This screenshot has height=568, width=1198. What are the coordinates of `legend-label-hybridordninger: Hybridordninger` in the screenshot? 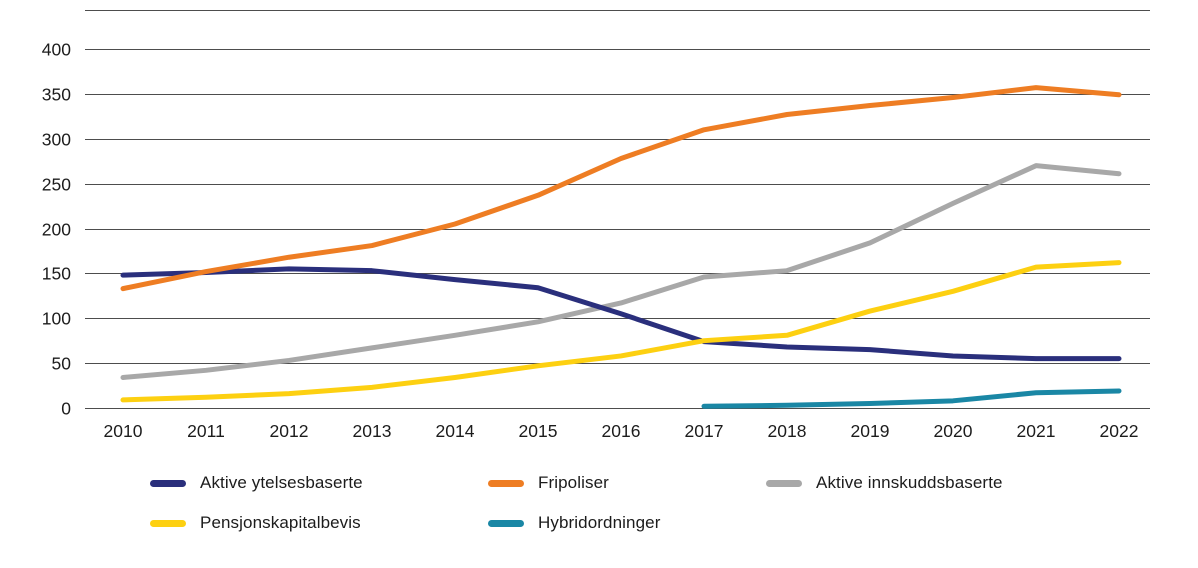 It's located at (599, 522).